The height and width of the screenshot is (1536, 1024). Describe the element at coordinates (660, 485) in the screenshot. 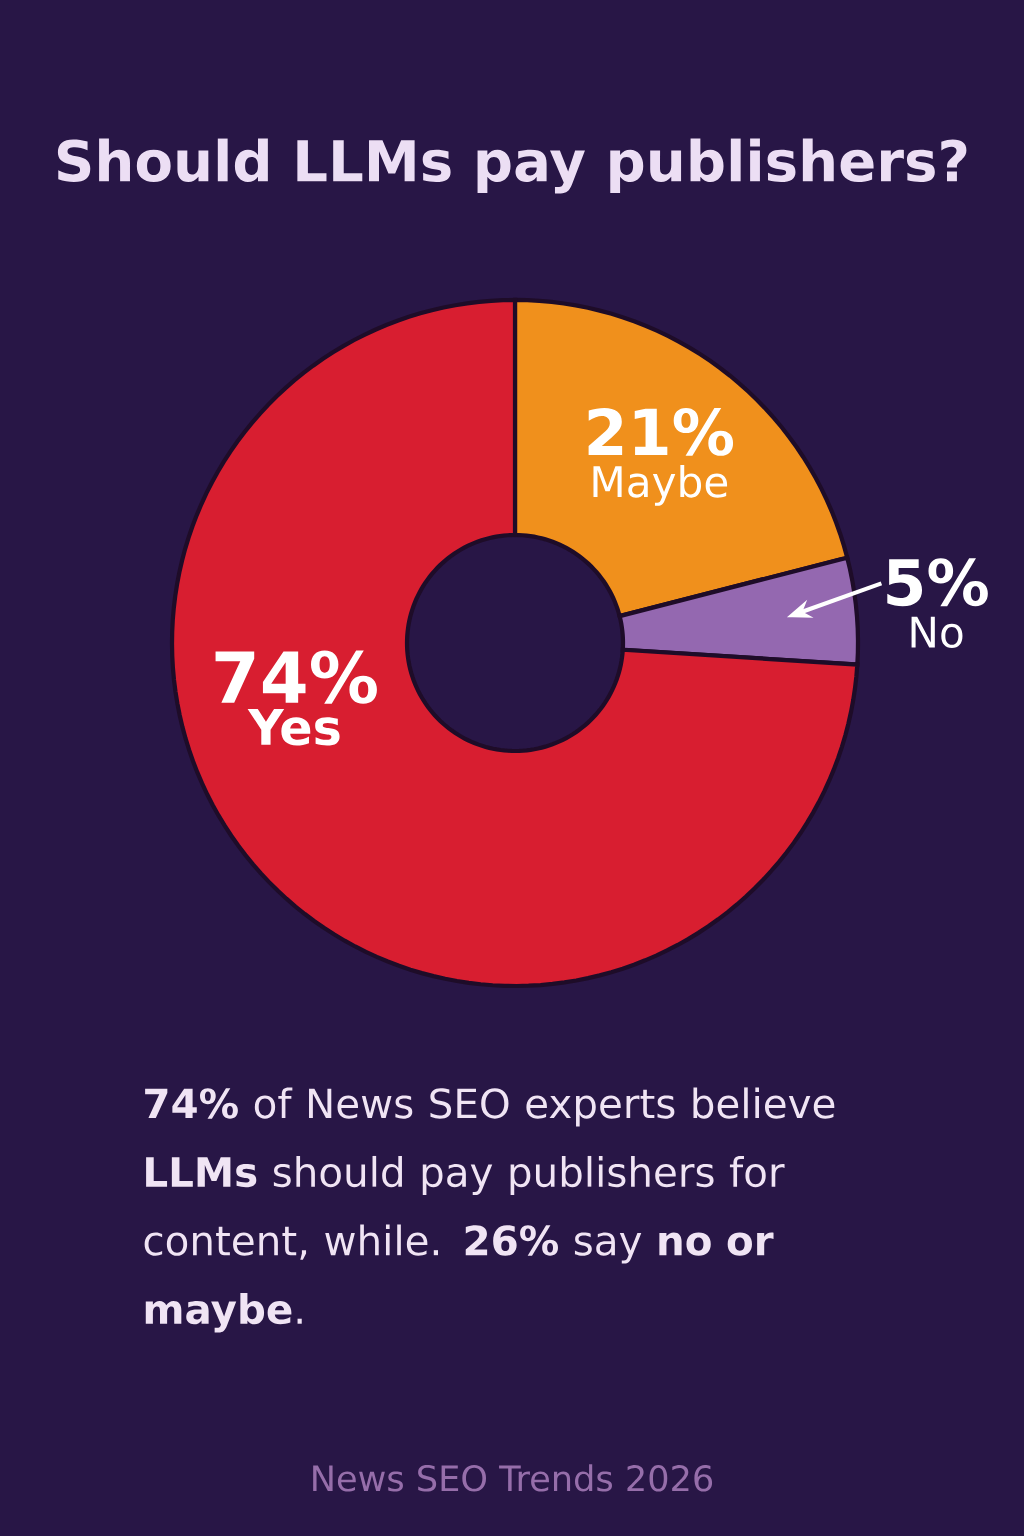

I see `slice-label: Maybe` at that location.